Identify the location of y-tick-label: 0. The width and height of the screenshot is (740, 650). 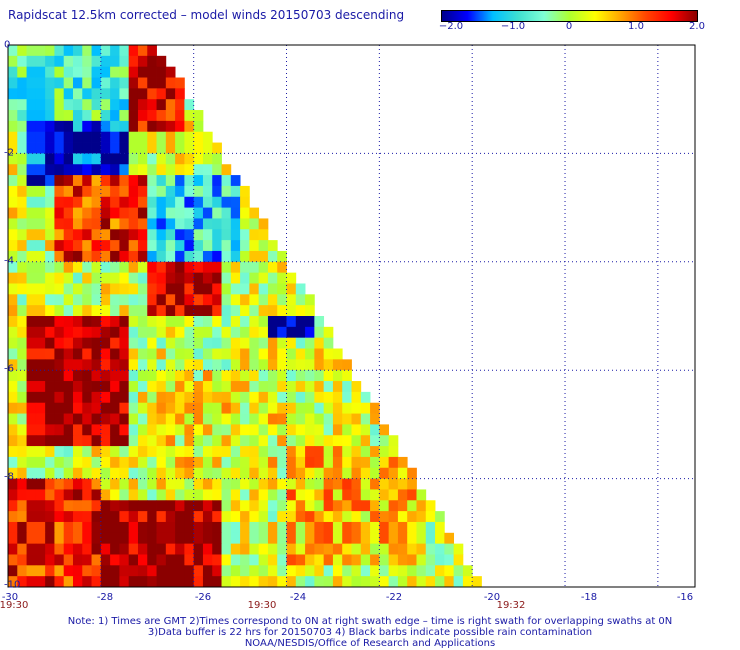
(7, 45).